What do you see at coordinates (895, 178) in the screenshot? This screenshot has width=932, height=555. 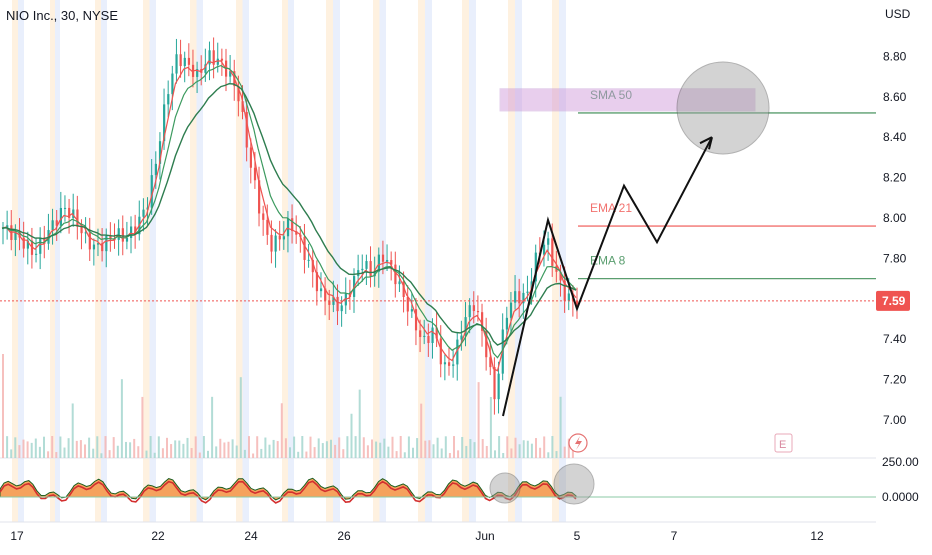 I see `y-tick-label: 8.20` at bounding box center [895, 178].